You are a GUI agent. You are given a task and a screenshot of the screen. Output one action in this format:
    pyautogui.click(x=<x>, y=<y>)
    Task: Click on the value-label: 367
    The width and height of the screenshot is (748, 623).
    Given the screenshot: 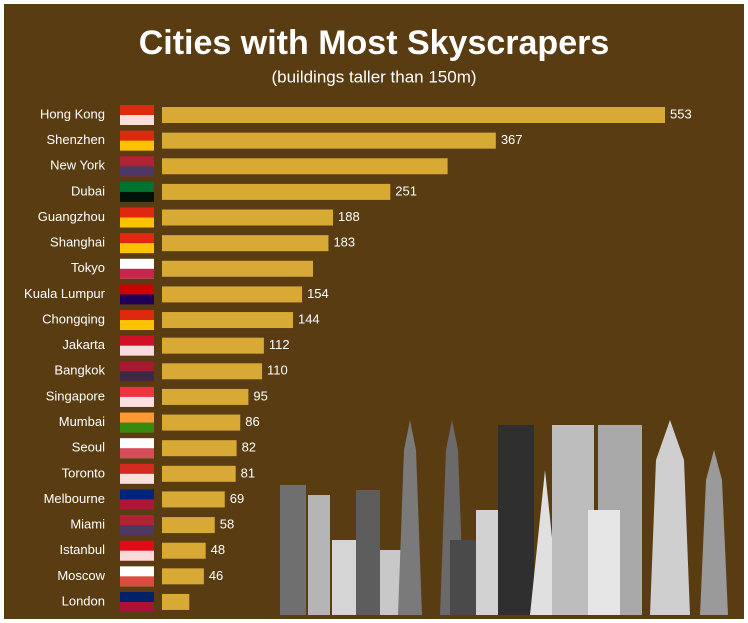 What is the action you would take?
    pyautogui.click(x=512, y=139)
    